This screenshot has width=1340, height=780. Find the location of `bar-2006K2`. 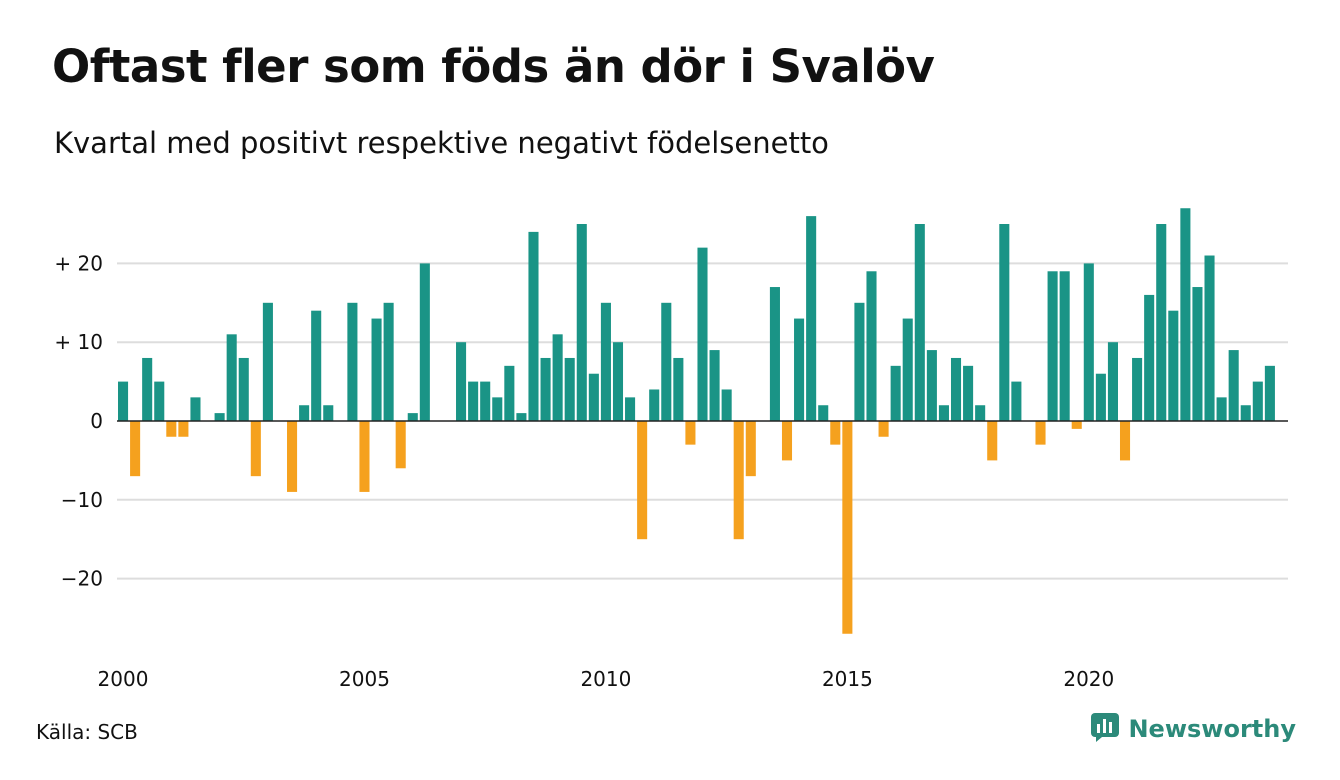

bar-2006K2 is located at coordinates (424, 342).